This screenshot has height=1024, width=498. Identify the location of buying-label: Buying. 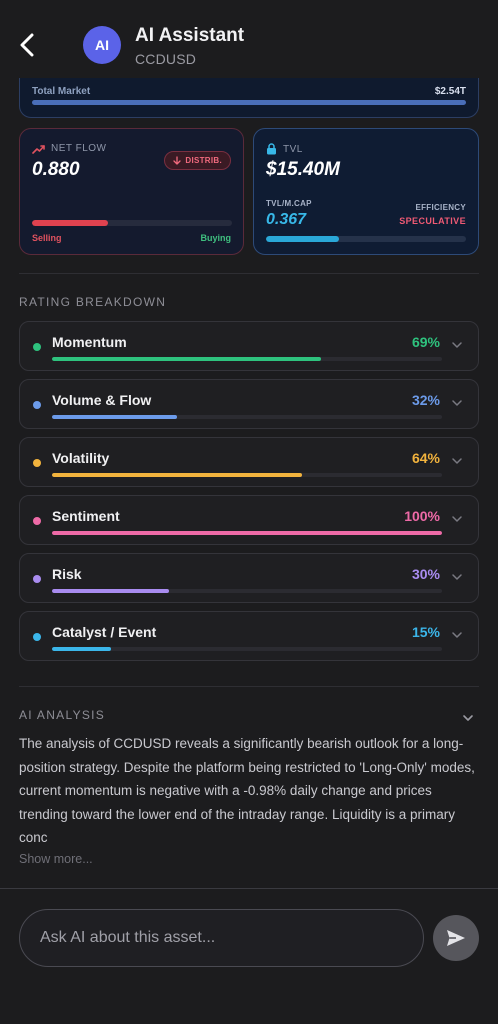
(216, 238).